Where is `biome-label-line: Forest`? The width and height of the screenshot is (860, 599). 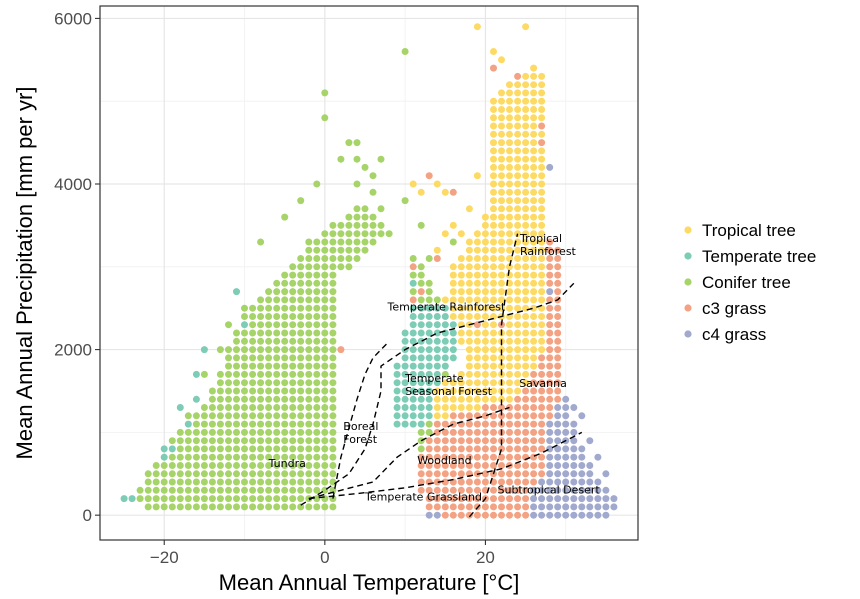
biome-label-line: Forest is located at coordinates (360, 439).